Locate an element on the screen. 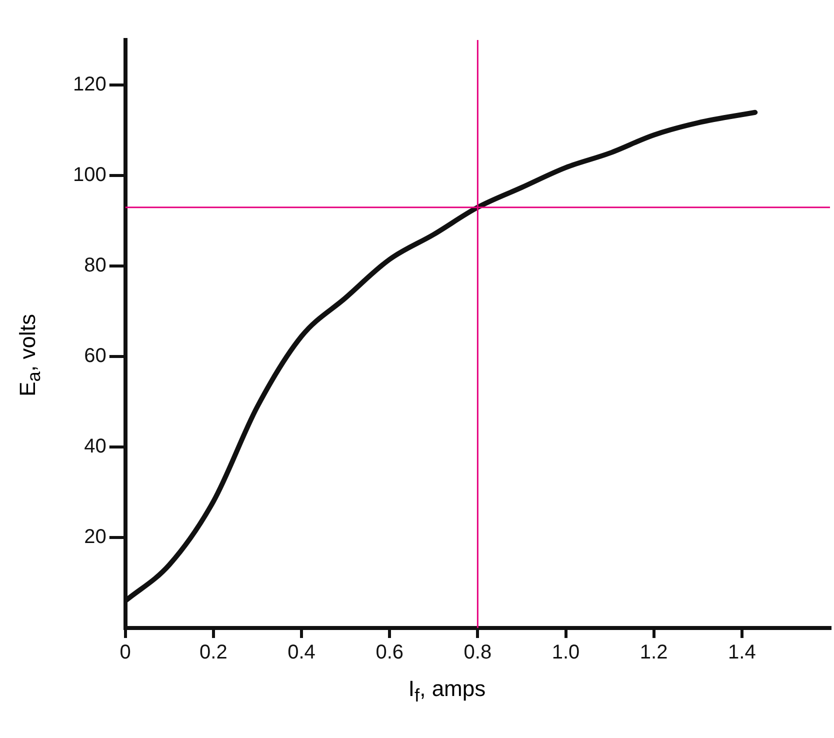 This screenshot has width=834, height=738. y-tick-label: 60 is located at coordinates (95, 356).